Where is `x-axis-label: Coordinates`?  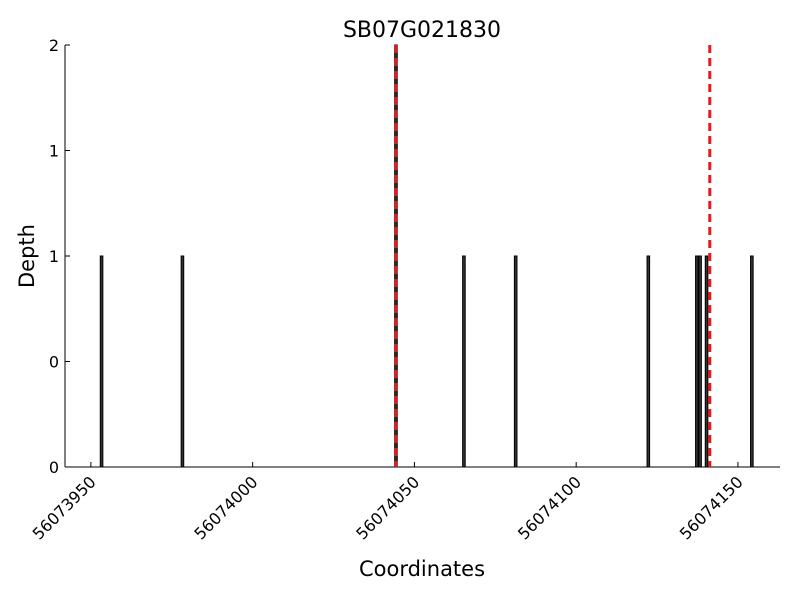 x-axis-label: Coordinates is located at coordinates (422, 569).